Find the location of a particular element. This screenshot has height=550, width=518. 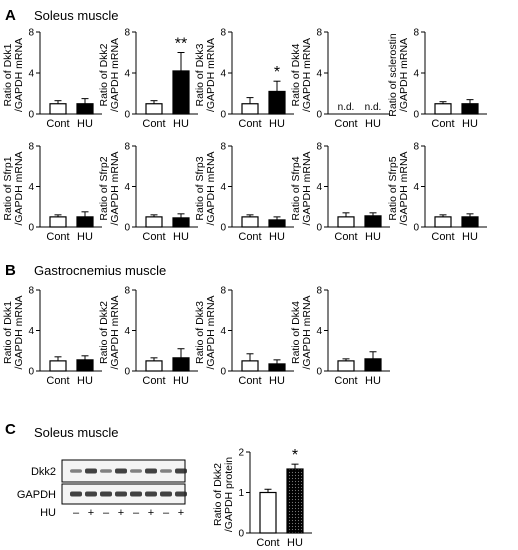

panel-title-b: Gastrocnemius muscle is located at coordinates (100, 270).